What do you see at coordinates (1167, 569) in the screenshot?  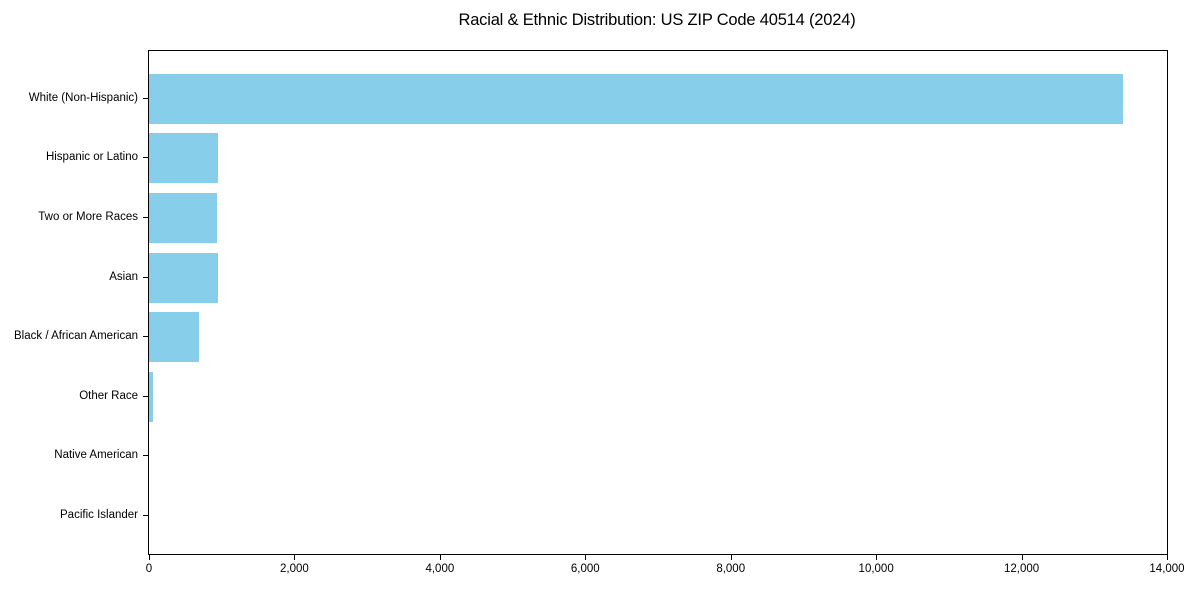 I see `x-tick-label: 14,000` at bounding box center [1167, 569].